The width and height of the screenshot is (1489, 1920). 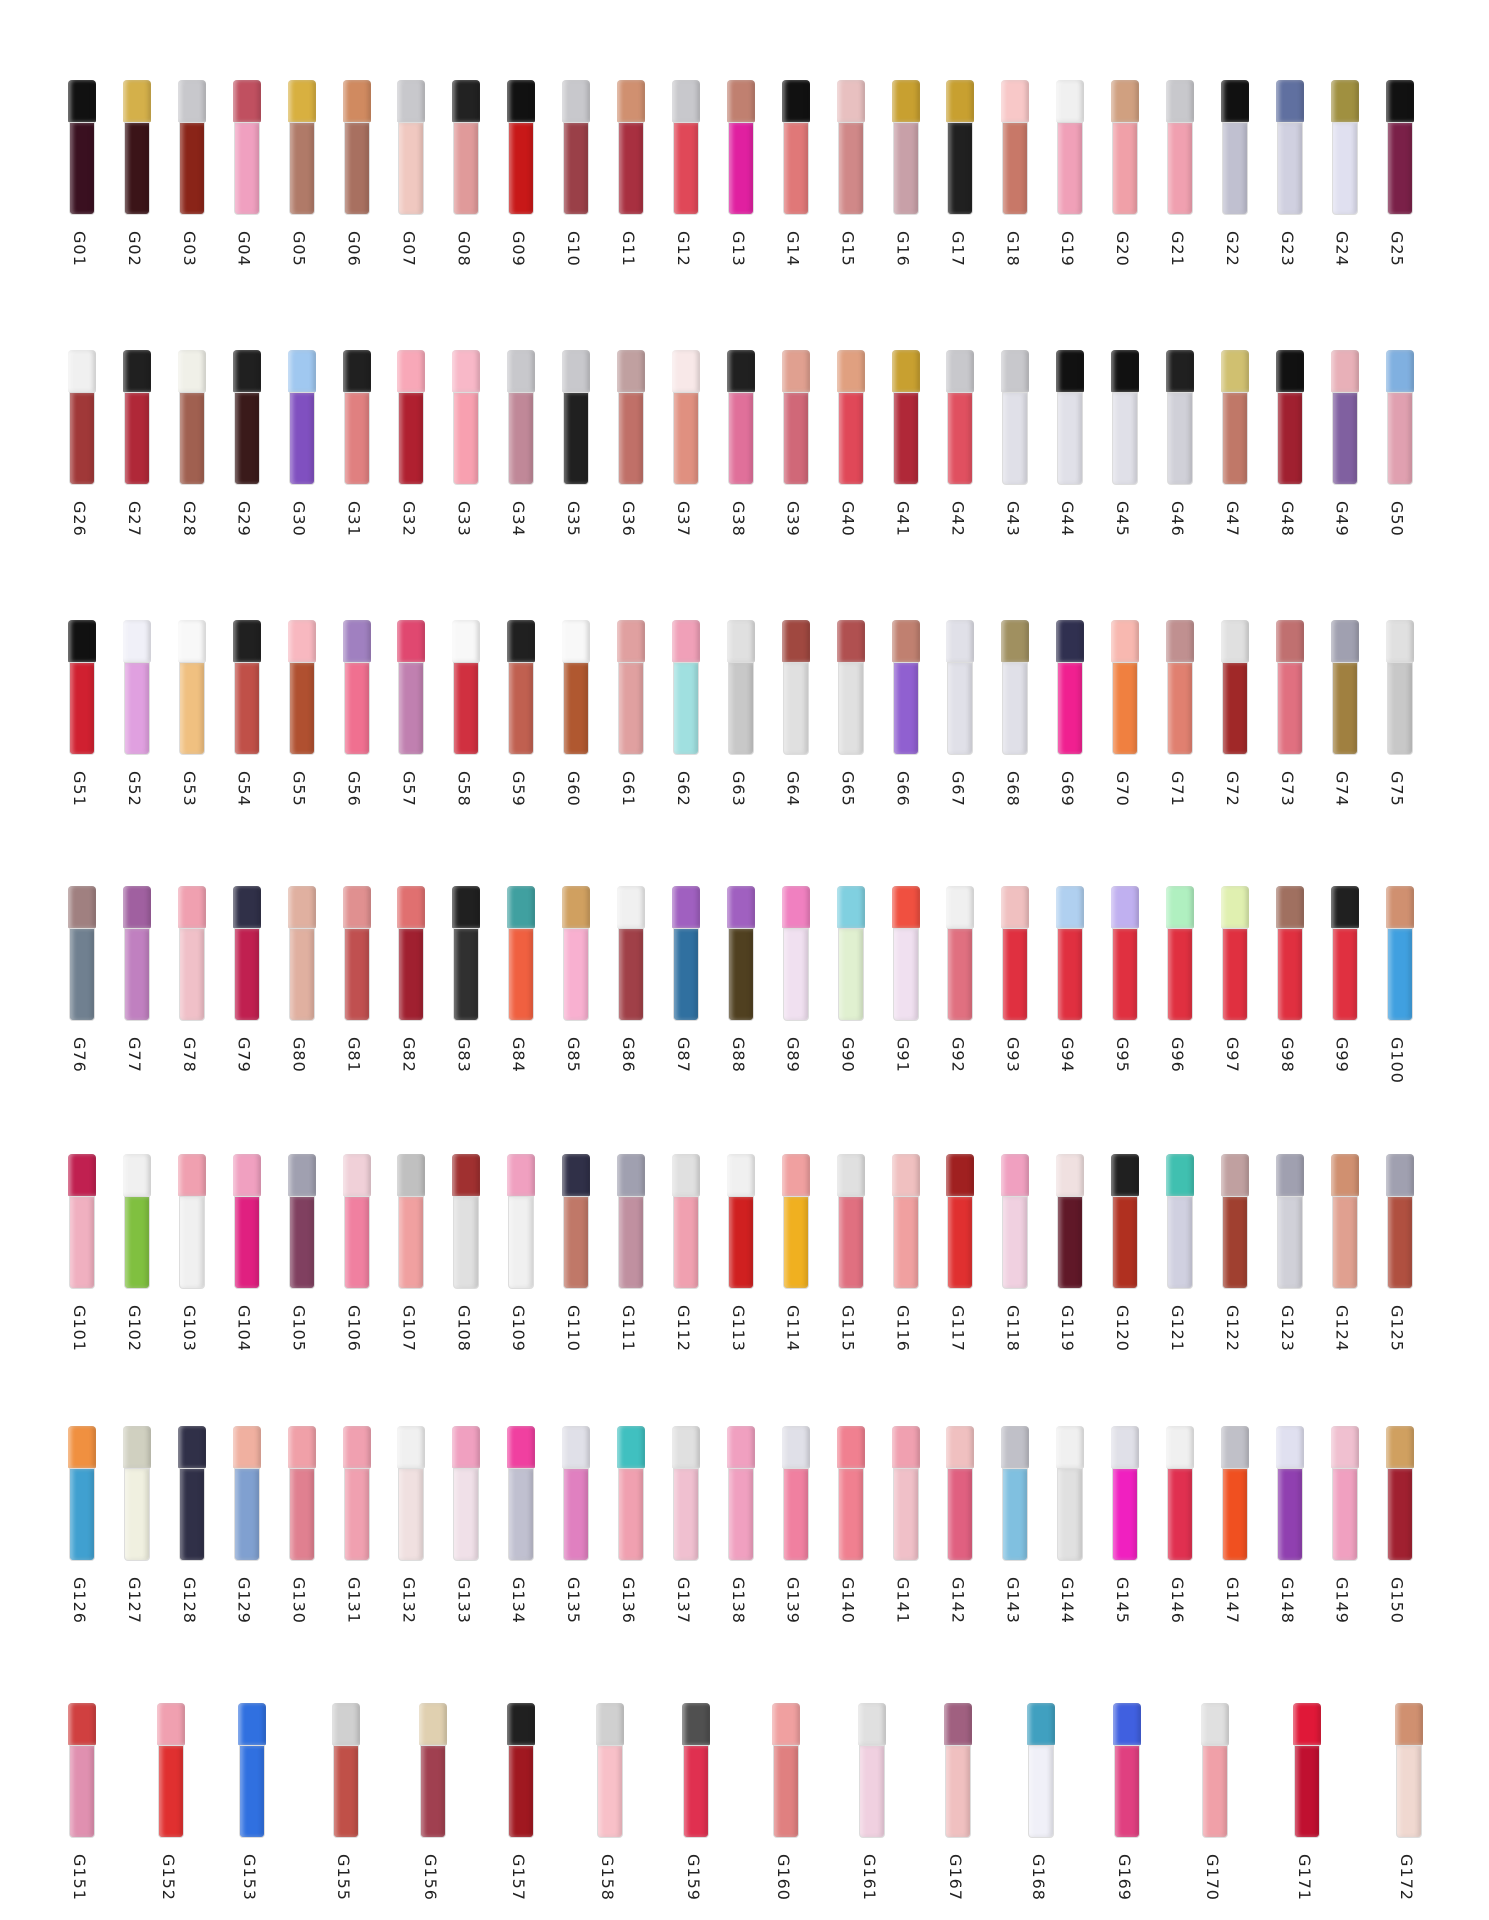 What do you see at coordinates (302, 1261) in the screenshot?
I see `product-item: G105` at bounding box center [302, 1261].